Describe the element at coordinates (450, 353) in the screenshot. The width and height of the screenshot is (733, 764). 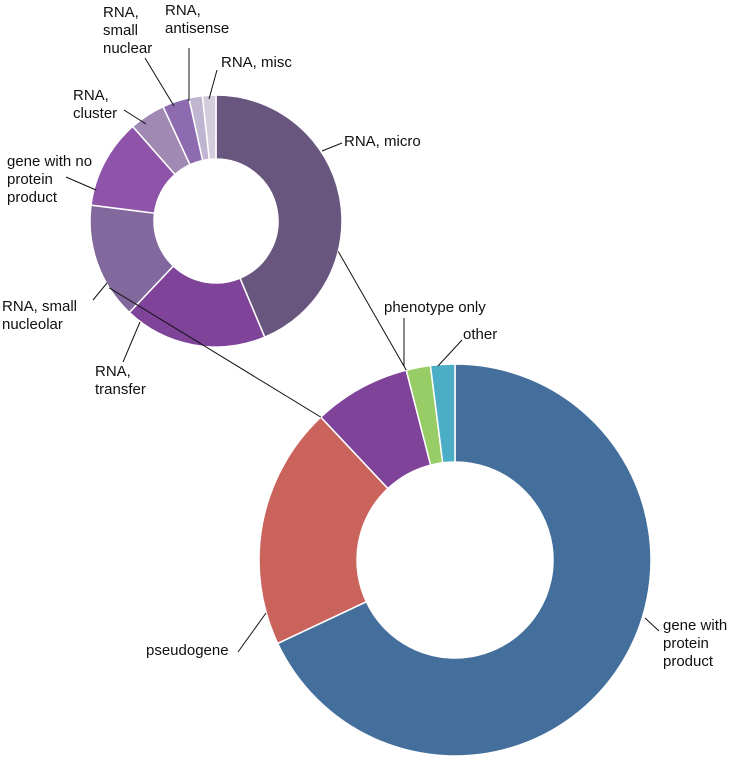
I see `leader-other` at that location.